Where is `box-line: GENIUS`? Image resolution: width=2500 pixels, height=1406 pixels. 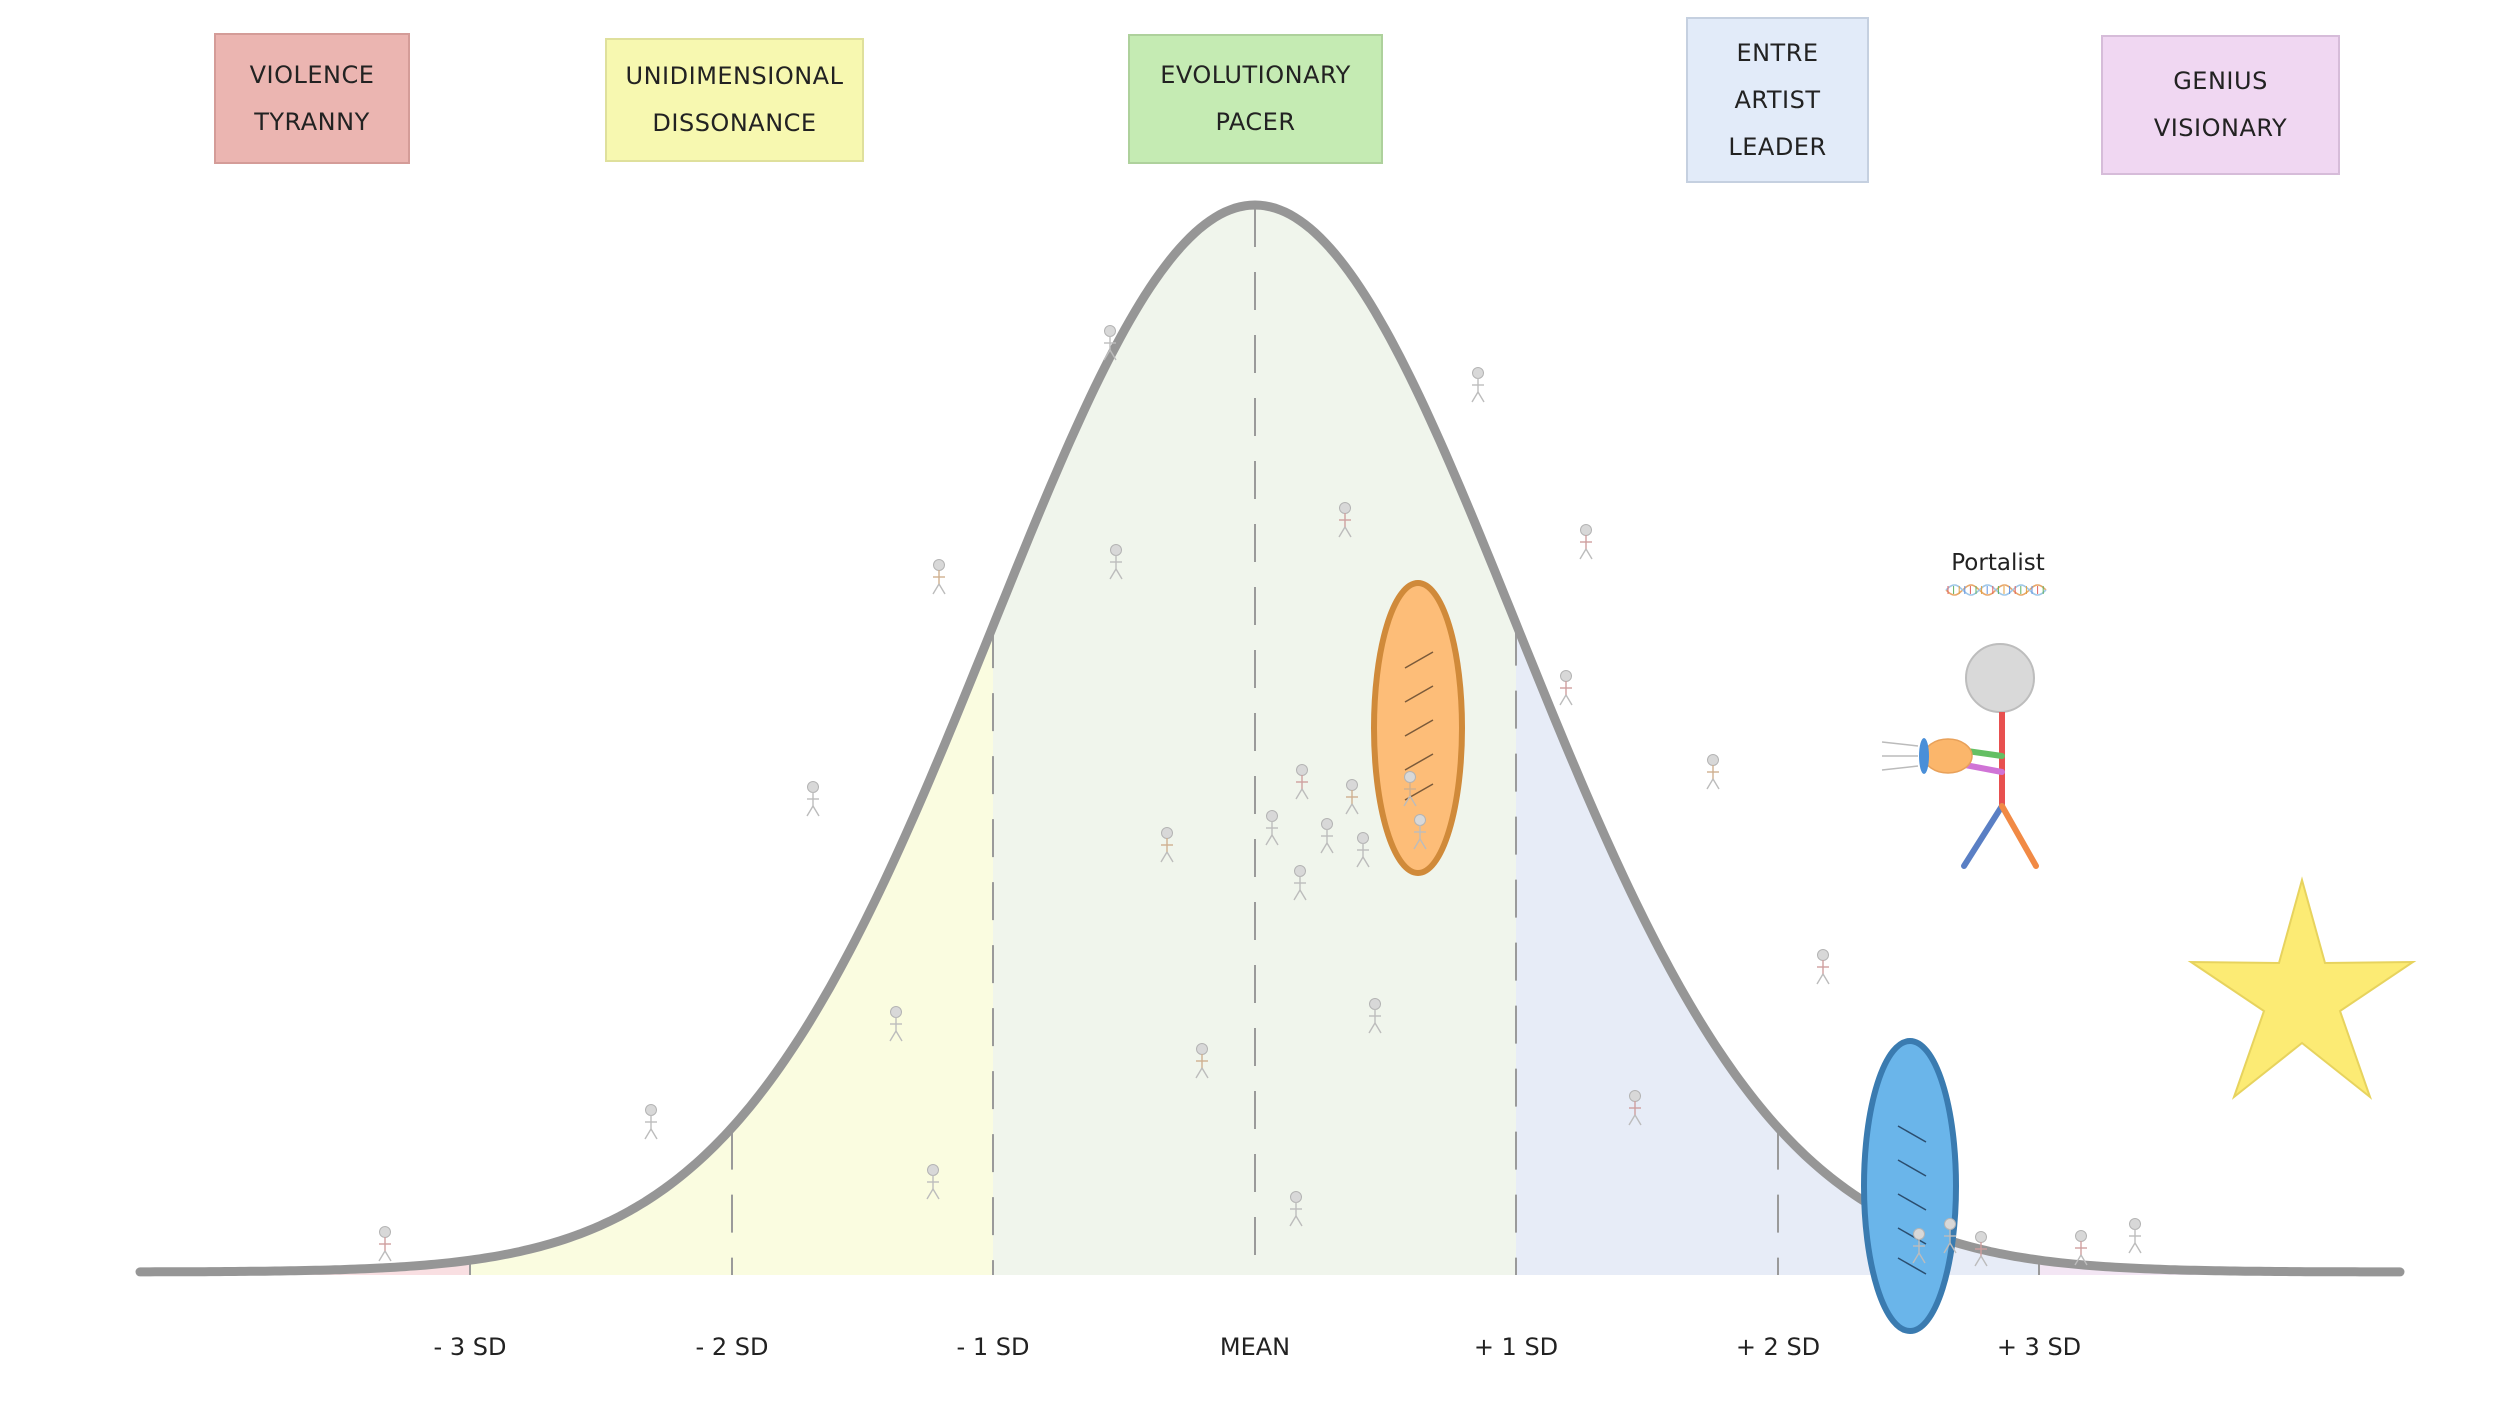
box-line: GENIUS is located at coordinates (2220, 81).